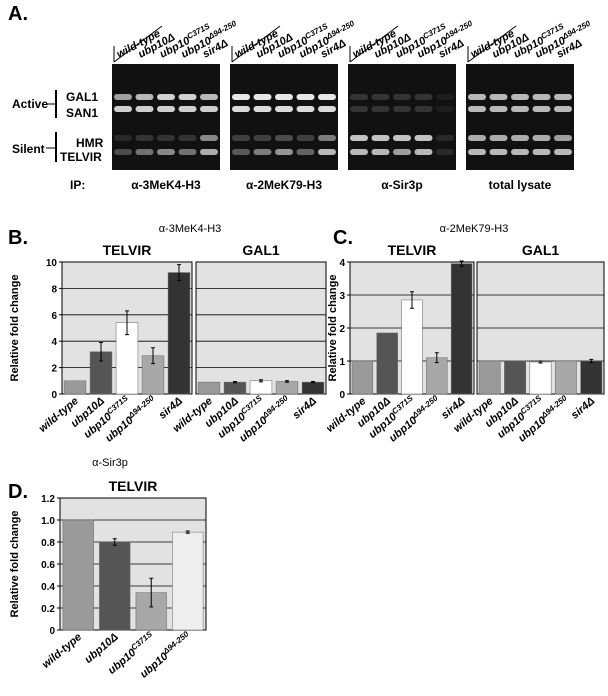 The image size is (608, 696). I want to click on y-tick-label: 0.2, so click(48, 609).